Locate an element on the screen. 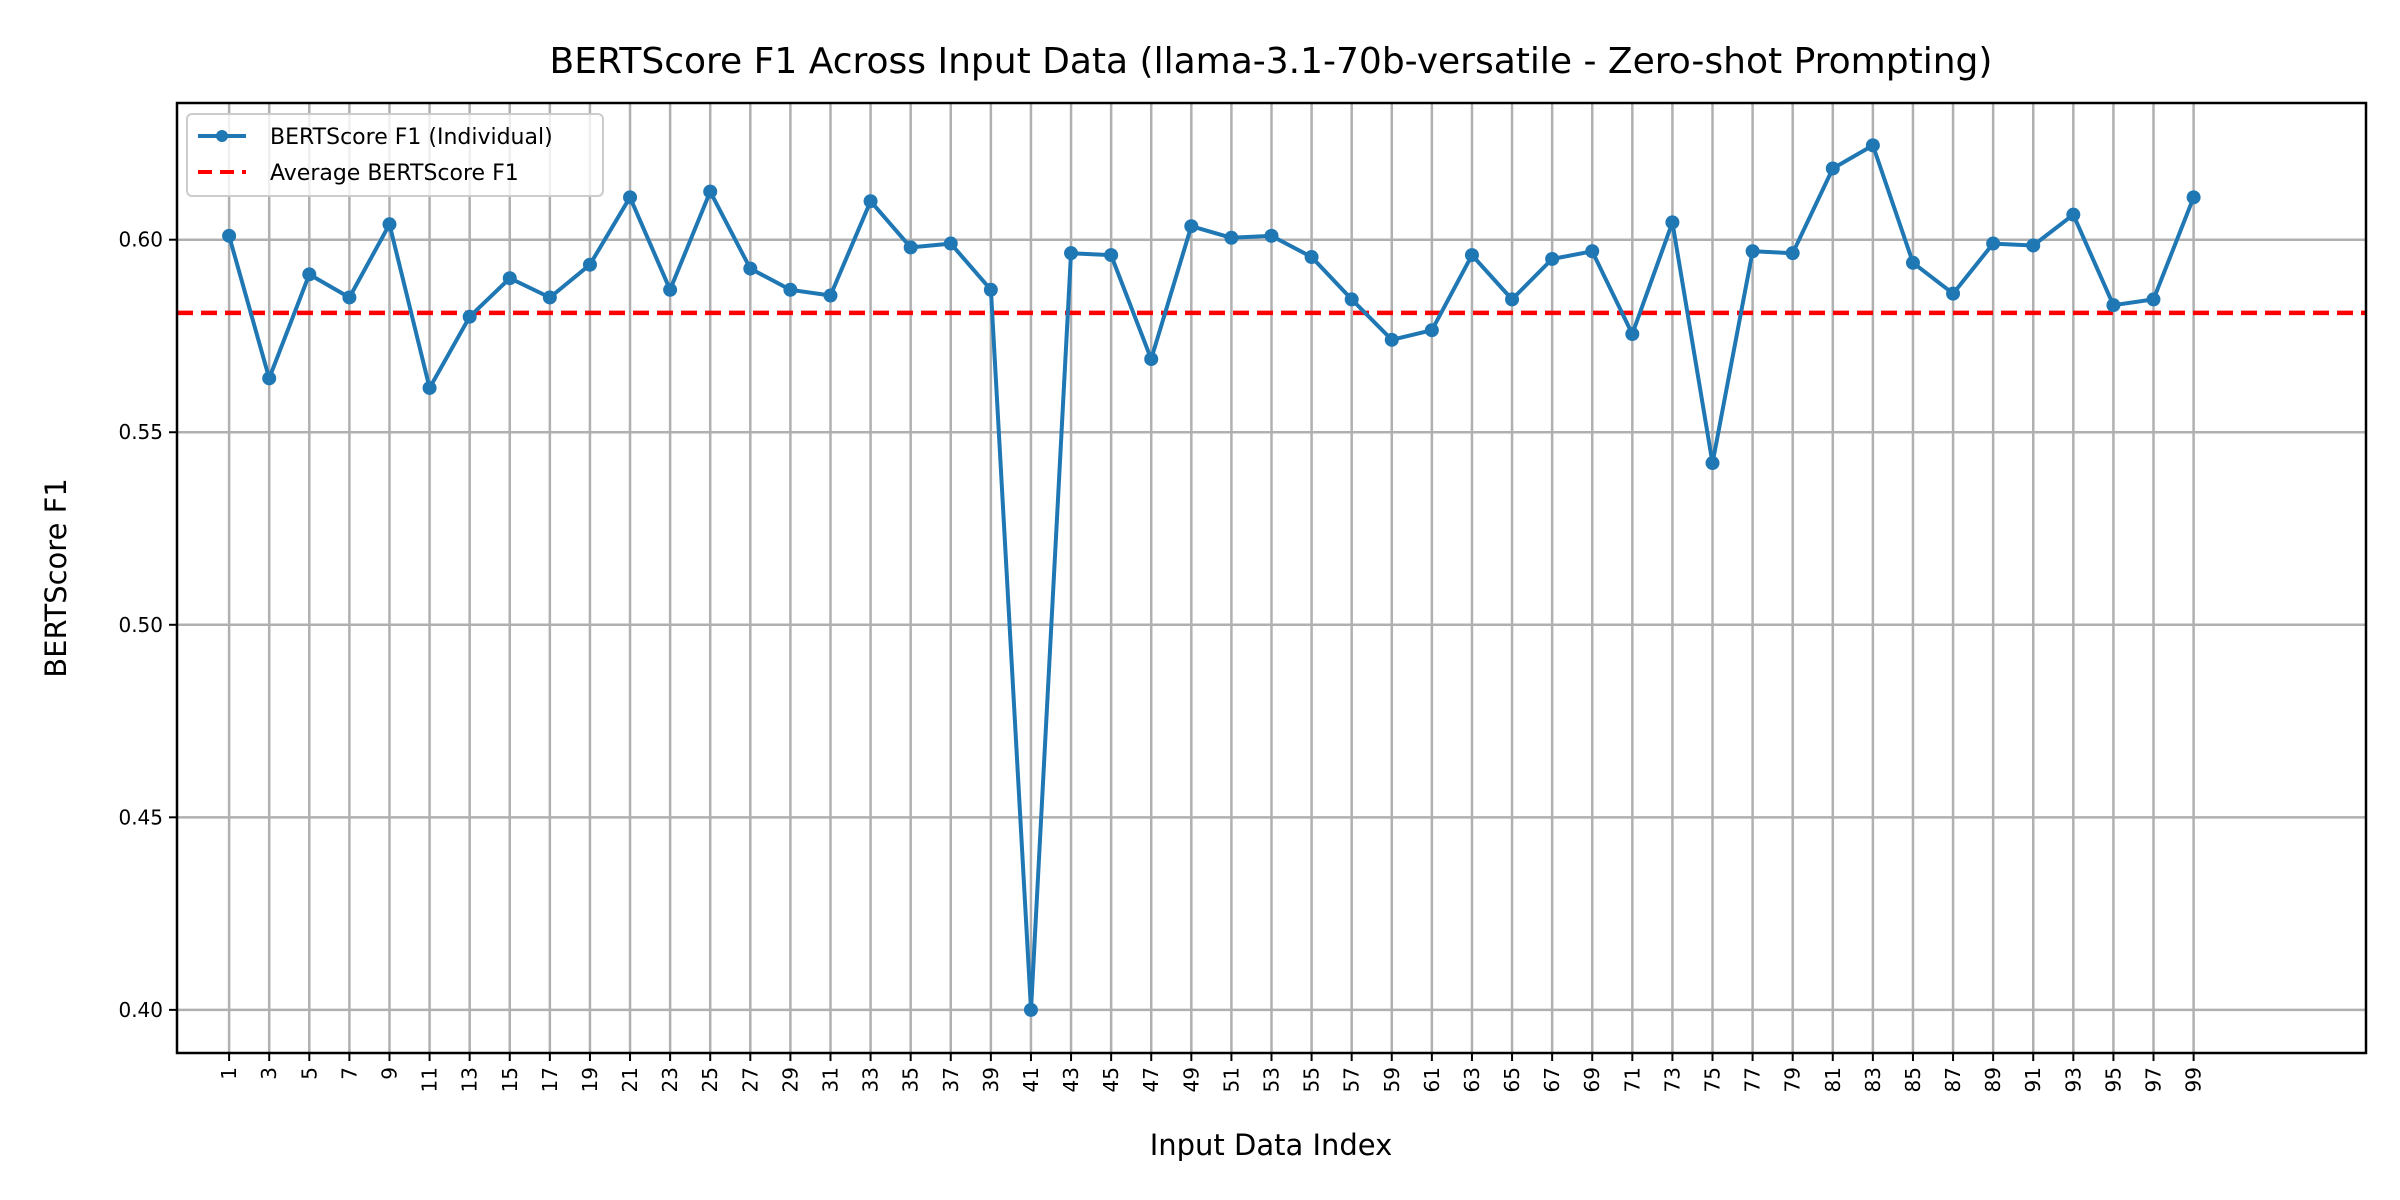  x-tick-label: 75 is located at coordinates (1713, 1079).